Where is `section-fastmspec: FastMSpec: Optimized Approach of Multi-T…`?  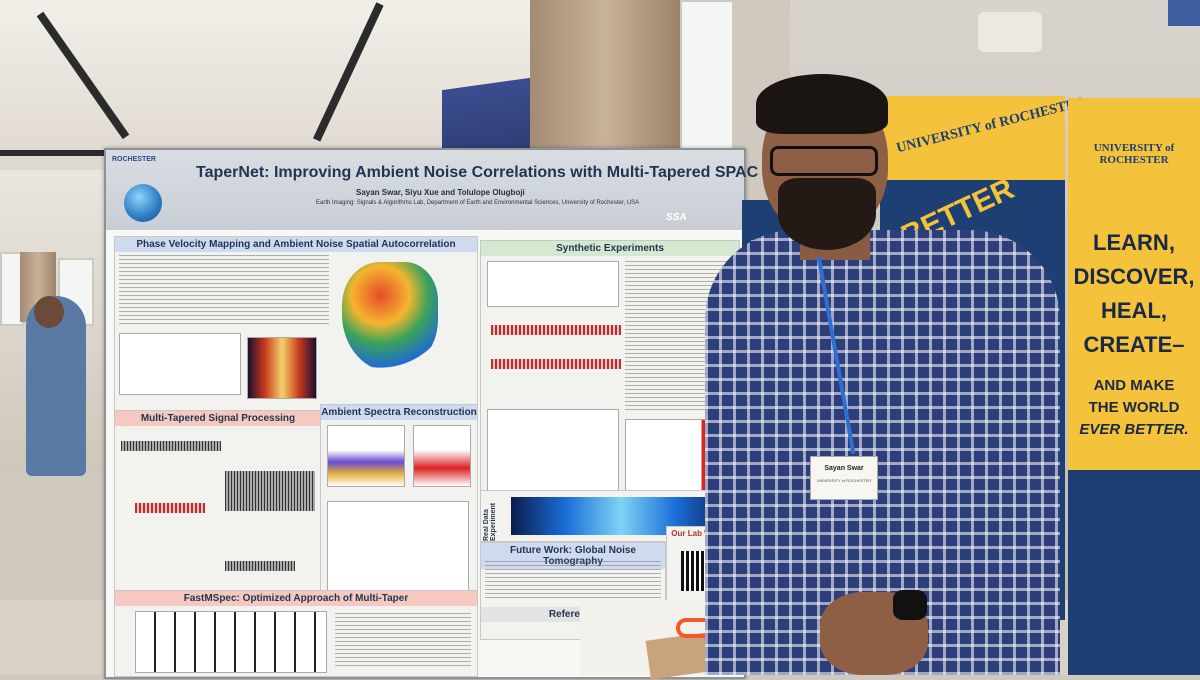
section-fastmspec: FastMSpec: Optimized Approach of Multi-T… is located at coordinates (296, 633).